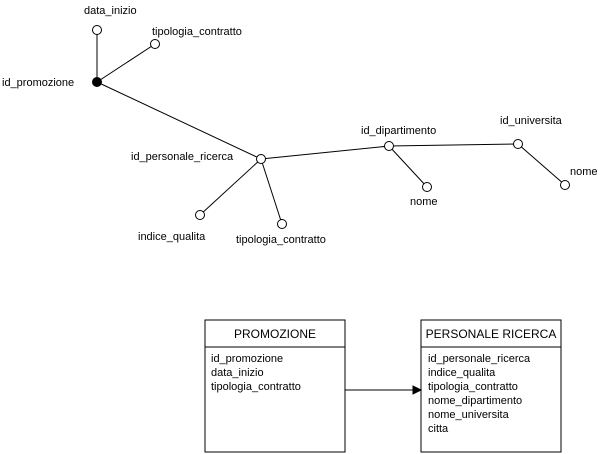  What do you see at coordinates (38, 83) in the screenshot?
I see `label-id-promozione: id_promozione` at bounding box center [38, 83].